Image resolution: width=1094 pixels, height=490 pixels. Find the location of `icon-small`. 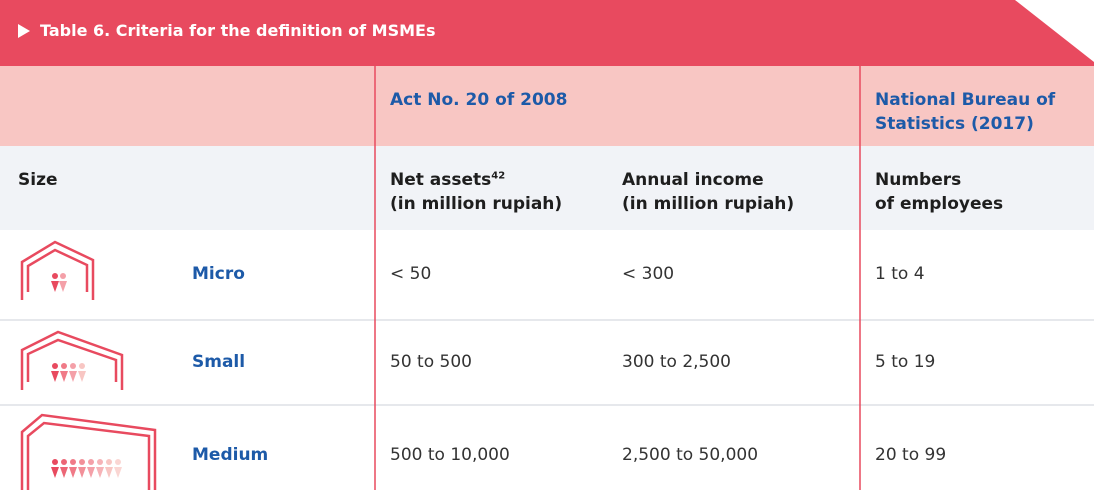

icon-small is located at coordinates (72, 360).